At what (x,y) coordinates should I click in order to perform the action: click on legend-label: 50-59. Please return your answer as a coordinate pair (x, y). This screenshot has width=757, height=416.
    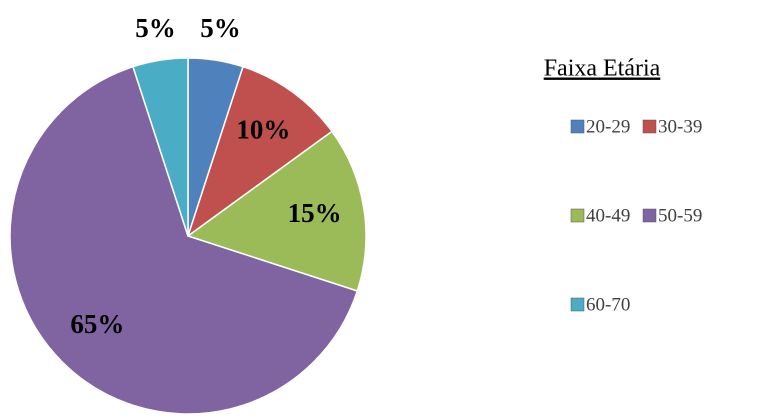
    Looking at the image, I should click on (680, 215).